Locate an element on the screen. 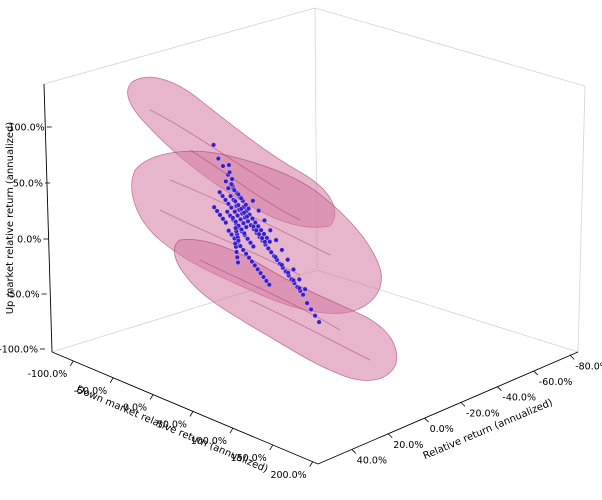  pane-edge-top-left is located at coordinates (179, 46).